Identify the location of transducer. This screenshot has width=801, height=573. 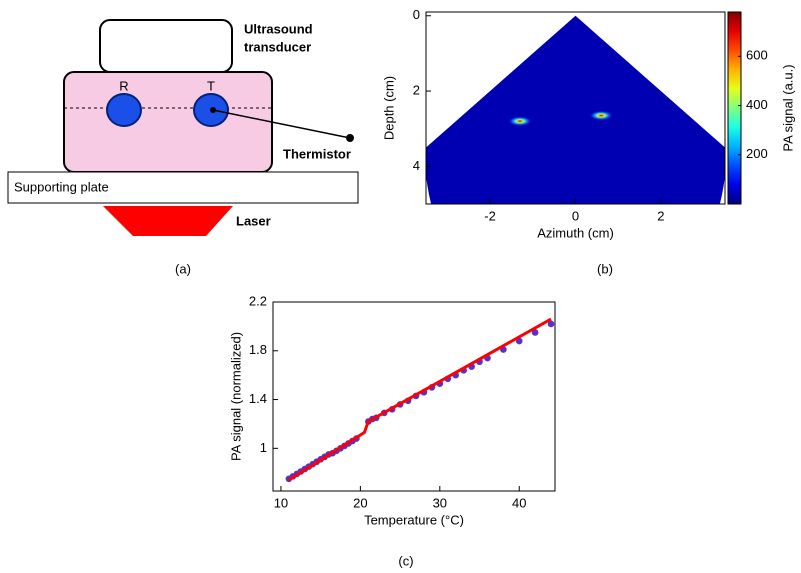
(166, 46).